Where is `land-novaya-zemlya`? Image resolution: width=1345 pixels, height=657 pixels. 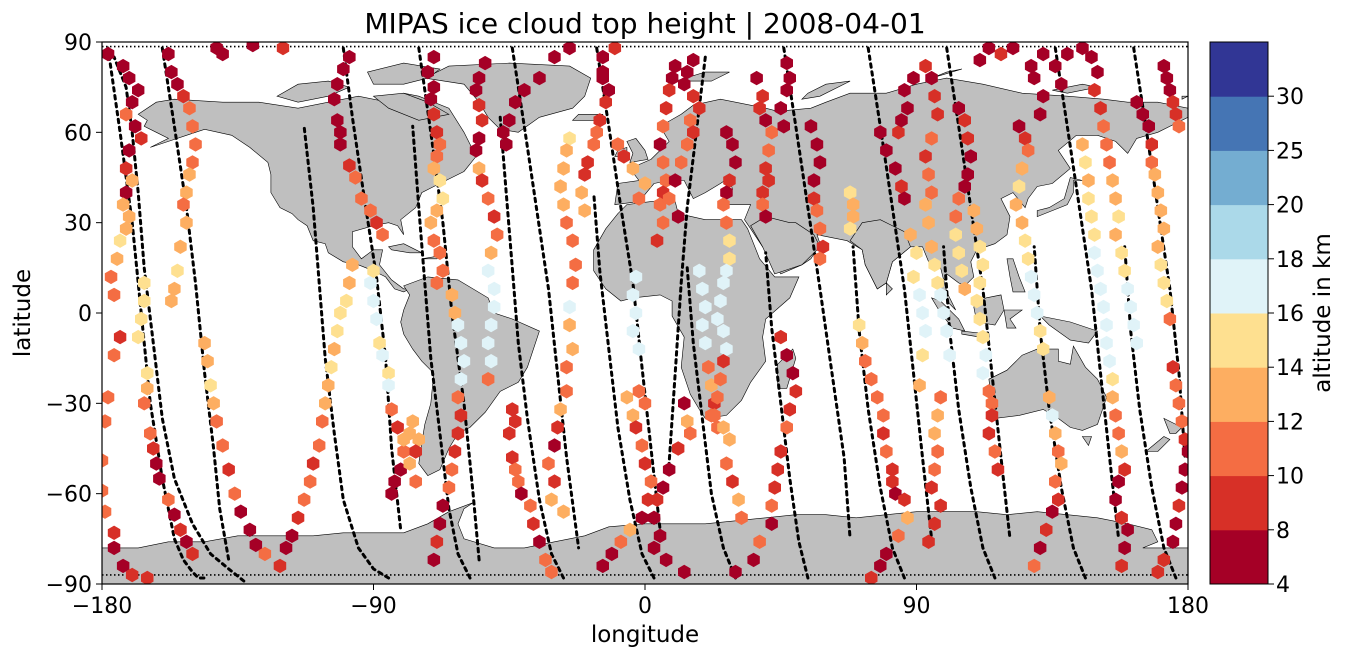 land-novaya-zemlya is located at coordinates (826, 90).